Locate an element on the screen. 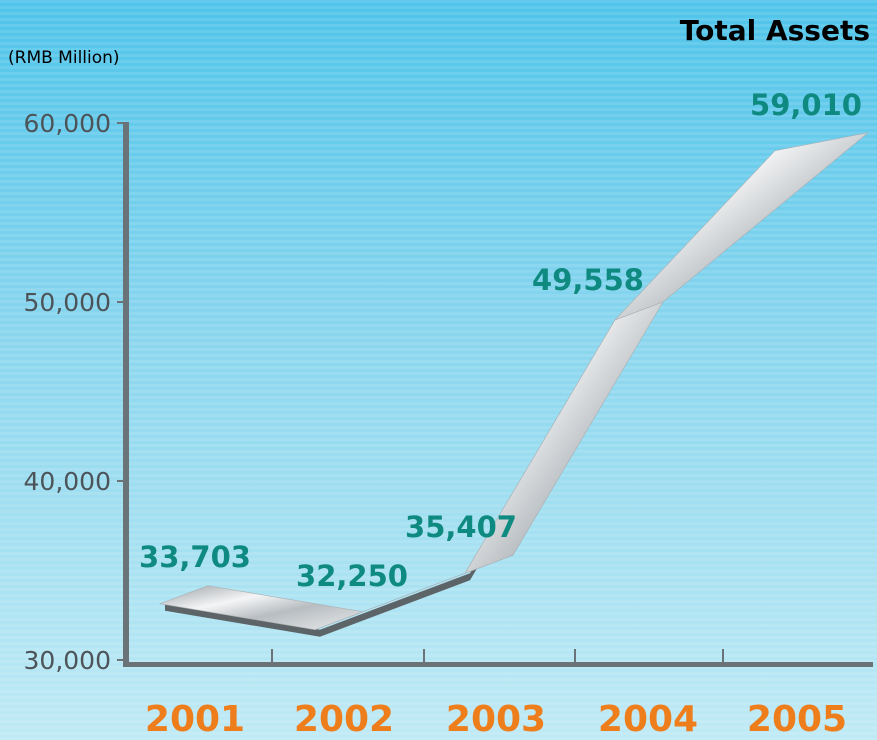  x-tick-label-2004: 2004 is located at coordinates (648, 719).